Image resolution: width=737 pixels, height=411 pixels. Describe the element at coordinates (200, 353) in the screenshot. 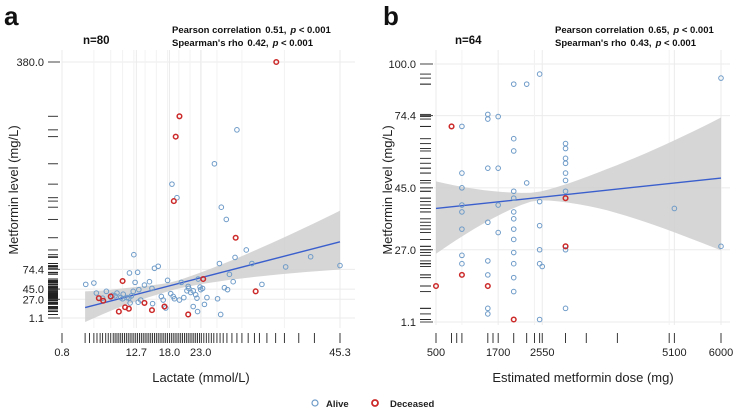

I see `x-tick-label: 23.0` at that location.